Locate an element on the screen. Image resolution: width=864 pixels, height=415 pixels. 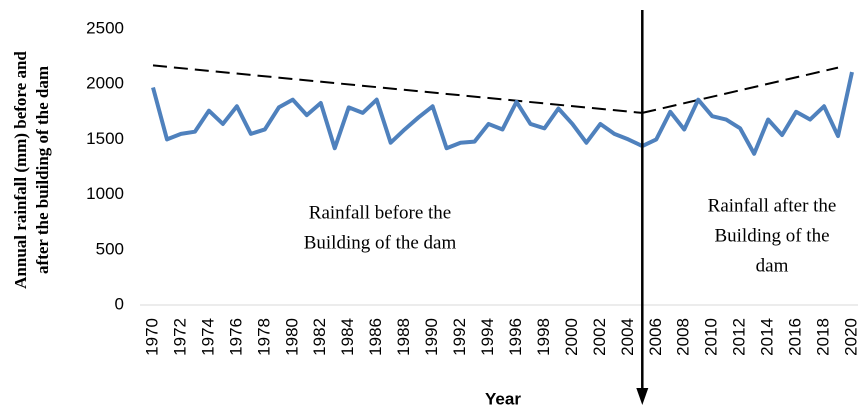
y-tick-label: 0 is located at coordinates (119, 303).